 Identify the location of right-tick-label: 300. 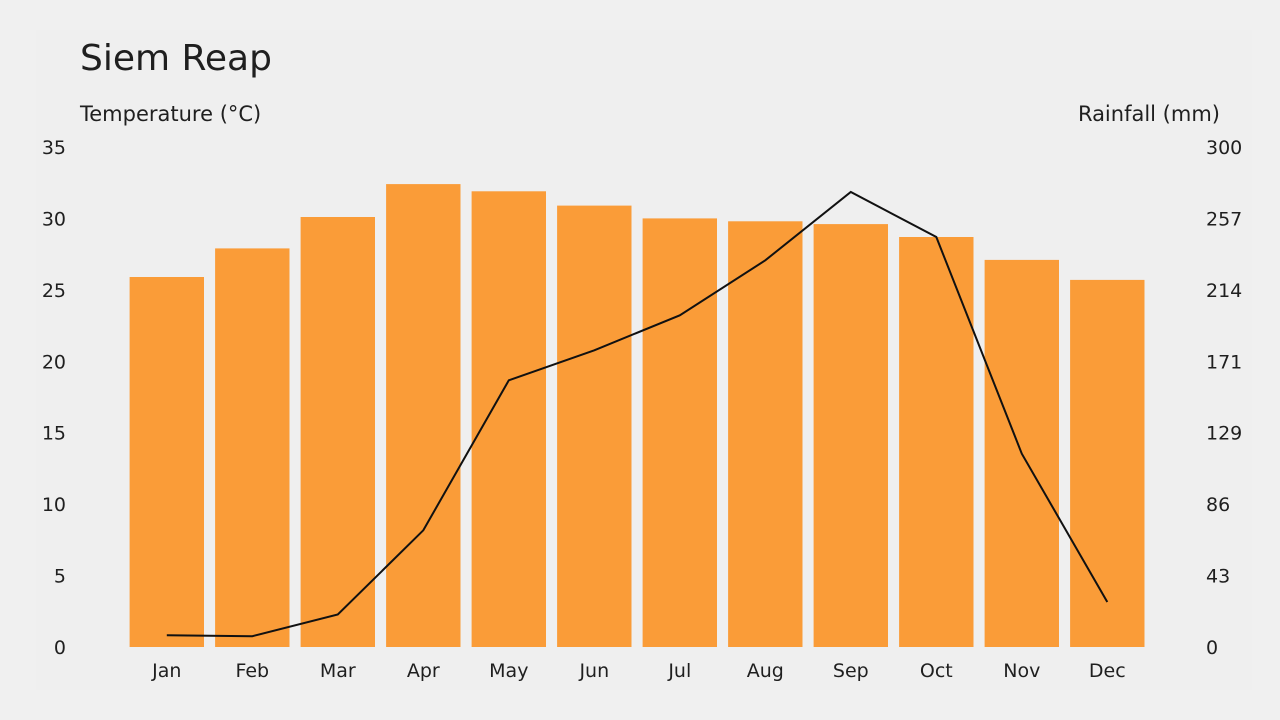
(1224, 148).